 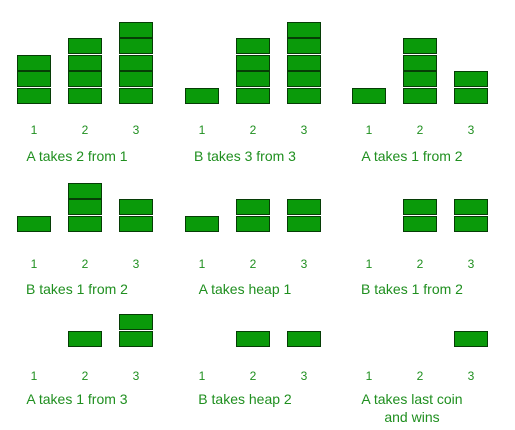 I want to click on step-caption: B takes heap 2, so click(x=245, y=399).